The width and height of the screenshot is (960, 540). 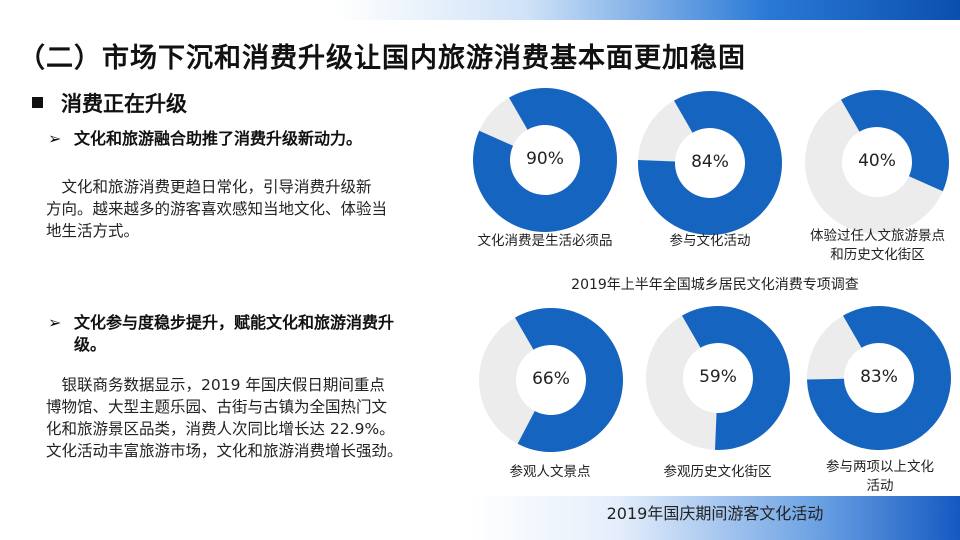 I want to click on donut-category-label: 文化消费是生活必须品, so click(x=545, y=241).